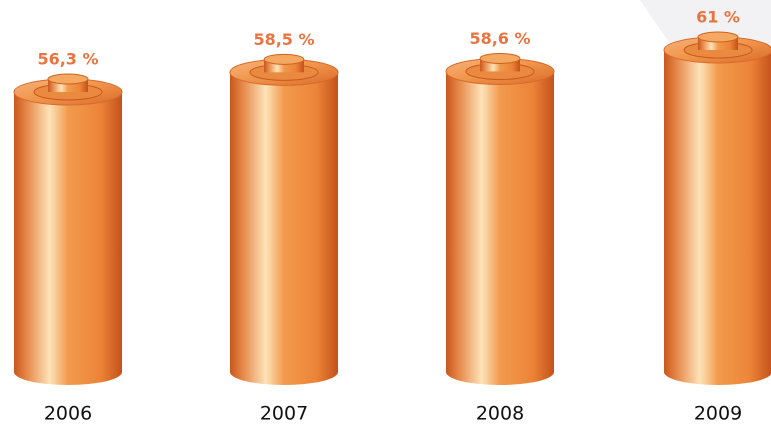 Image resolution: width=771 pixels, height=428 pixels. What do you see at coordinates (284, 414) in the screenshot?
I see `x-tick-label: 2007` at bounding box center [284, 414].